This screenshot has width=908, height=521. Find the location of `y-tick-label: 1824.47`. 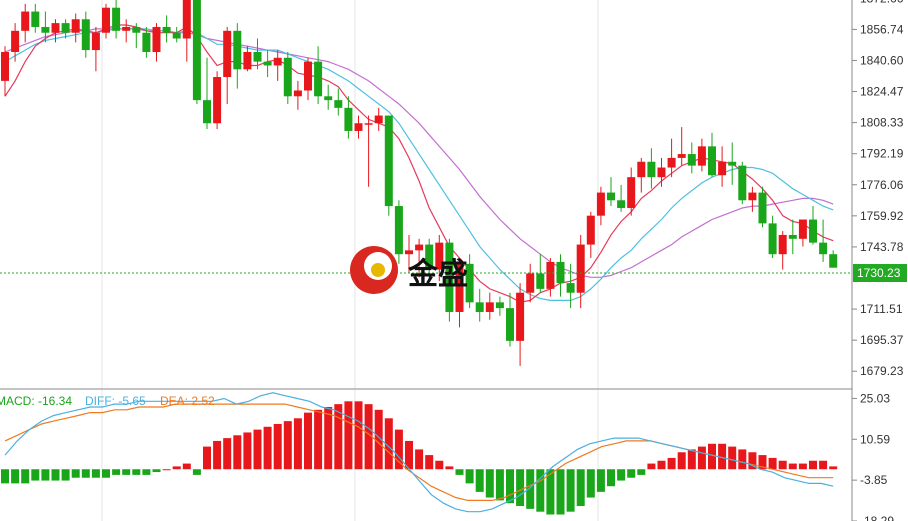

y-tick-label: 1824.47 is located at coordinates (882, 92).